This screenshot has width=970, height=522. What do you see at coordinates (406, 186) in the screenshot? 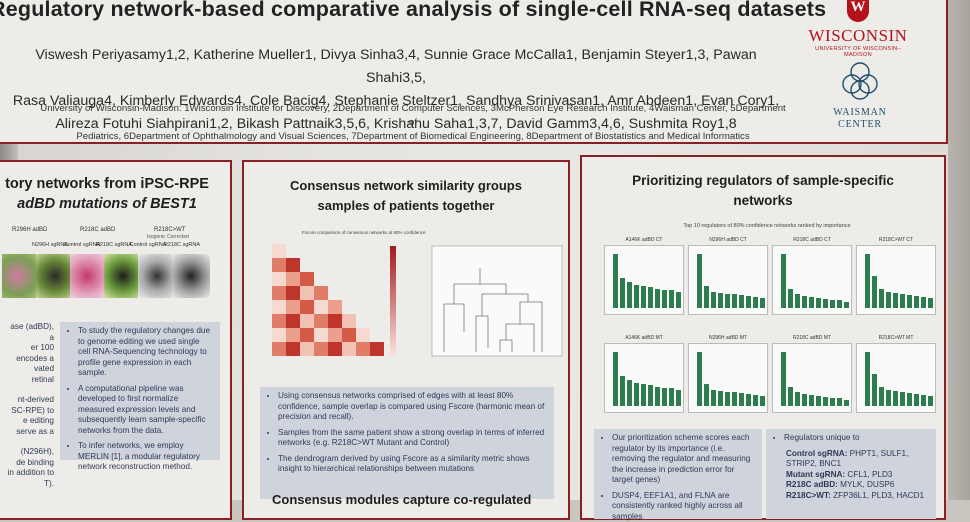
I see `panel-title-line: Consensus network similarity groups` at bounding box center [406, 186].